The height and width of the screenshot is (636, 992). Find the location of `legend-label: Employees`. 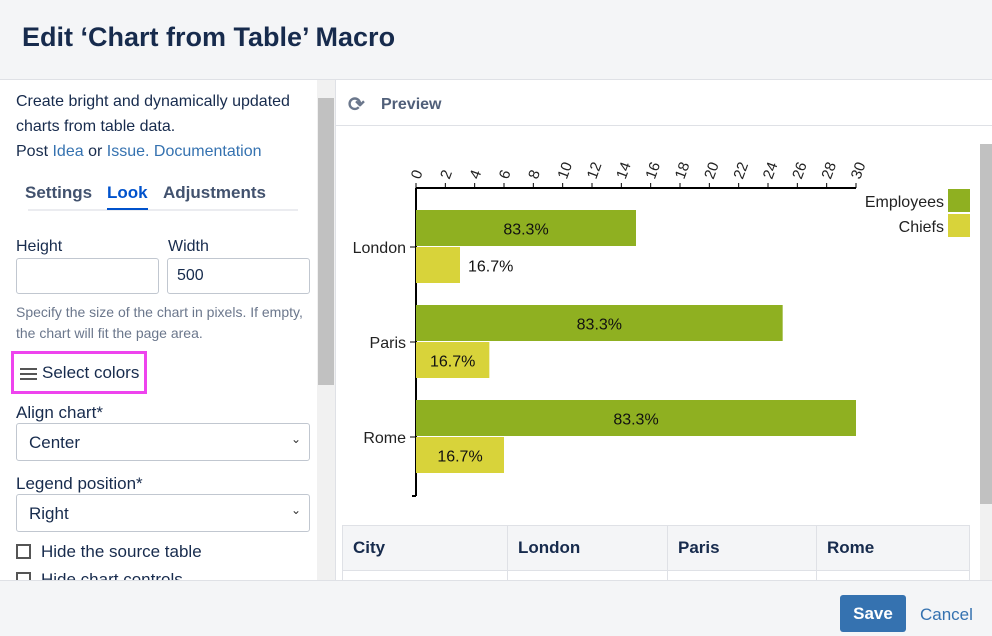

legend-label: Employees is located at coordinates (904, 202).